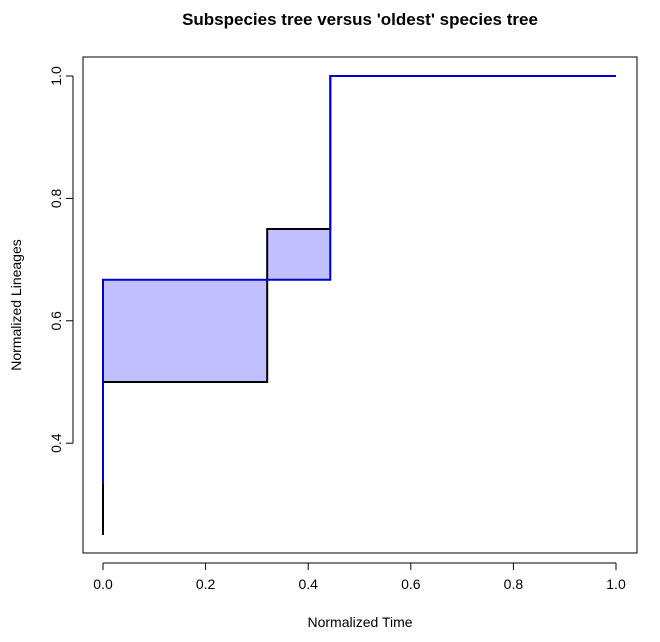 Image resolution: width=660 pixels, height=642 pixels. Describe the element at coordinates (359, 622) in the screenshot. I see `x-axis-label: Normalized Time` at that location.